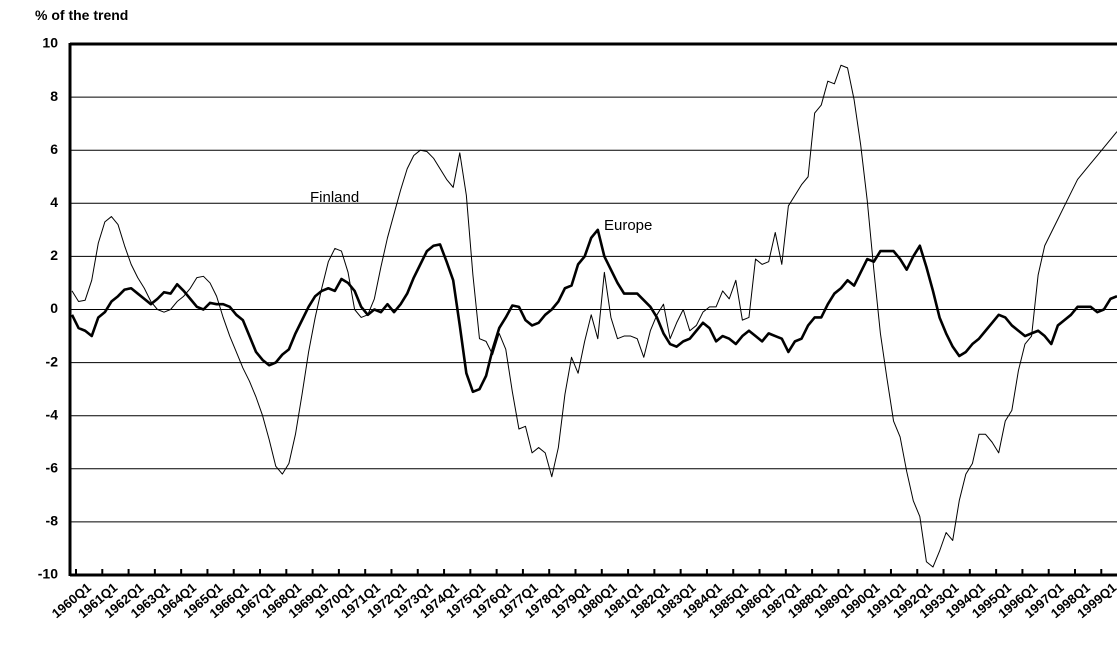 This screenshot has height=669, width=1117. What do you see at coordinates (334, 197) in the screenshot?
I see `annotation: Finland` at bounding box center [334, 197].